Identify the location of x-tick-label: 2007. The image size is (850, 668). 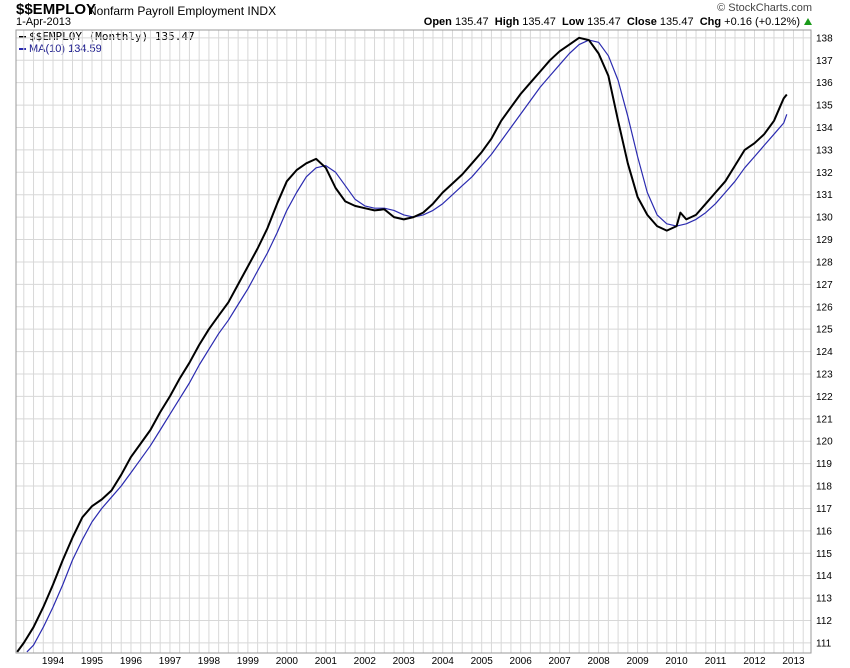
(560, 661).